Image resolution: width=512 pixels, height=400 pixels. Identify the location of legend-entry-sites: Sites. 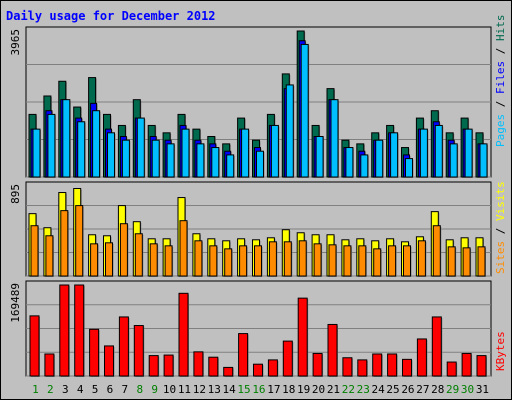
(500, 257).